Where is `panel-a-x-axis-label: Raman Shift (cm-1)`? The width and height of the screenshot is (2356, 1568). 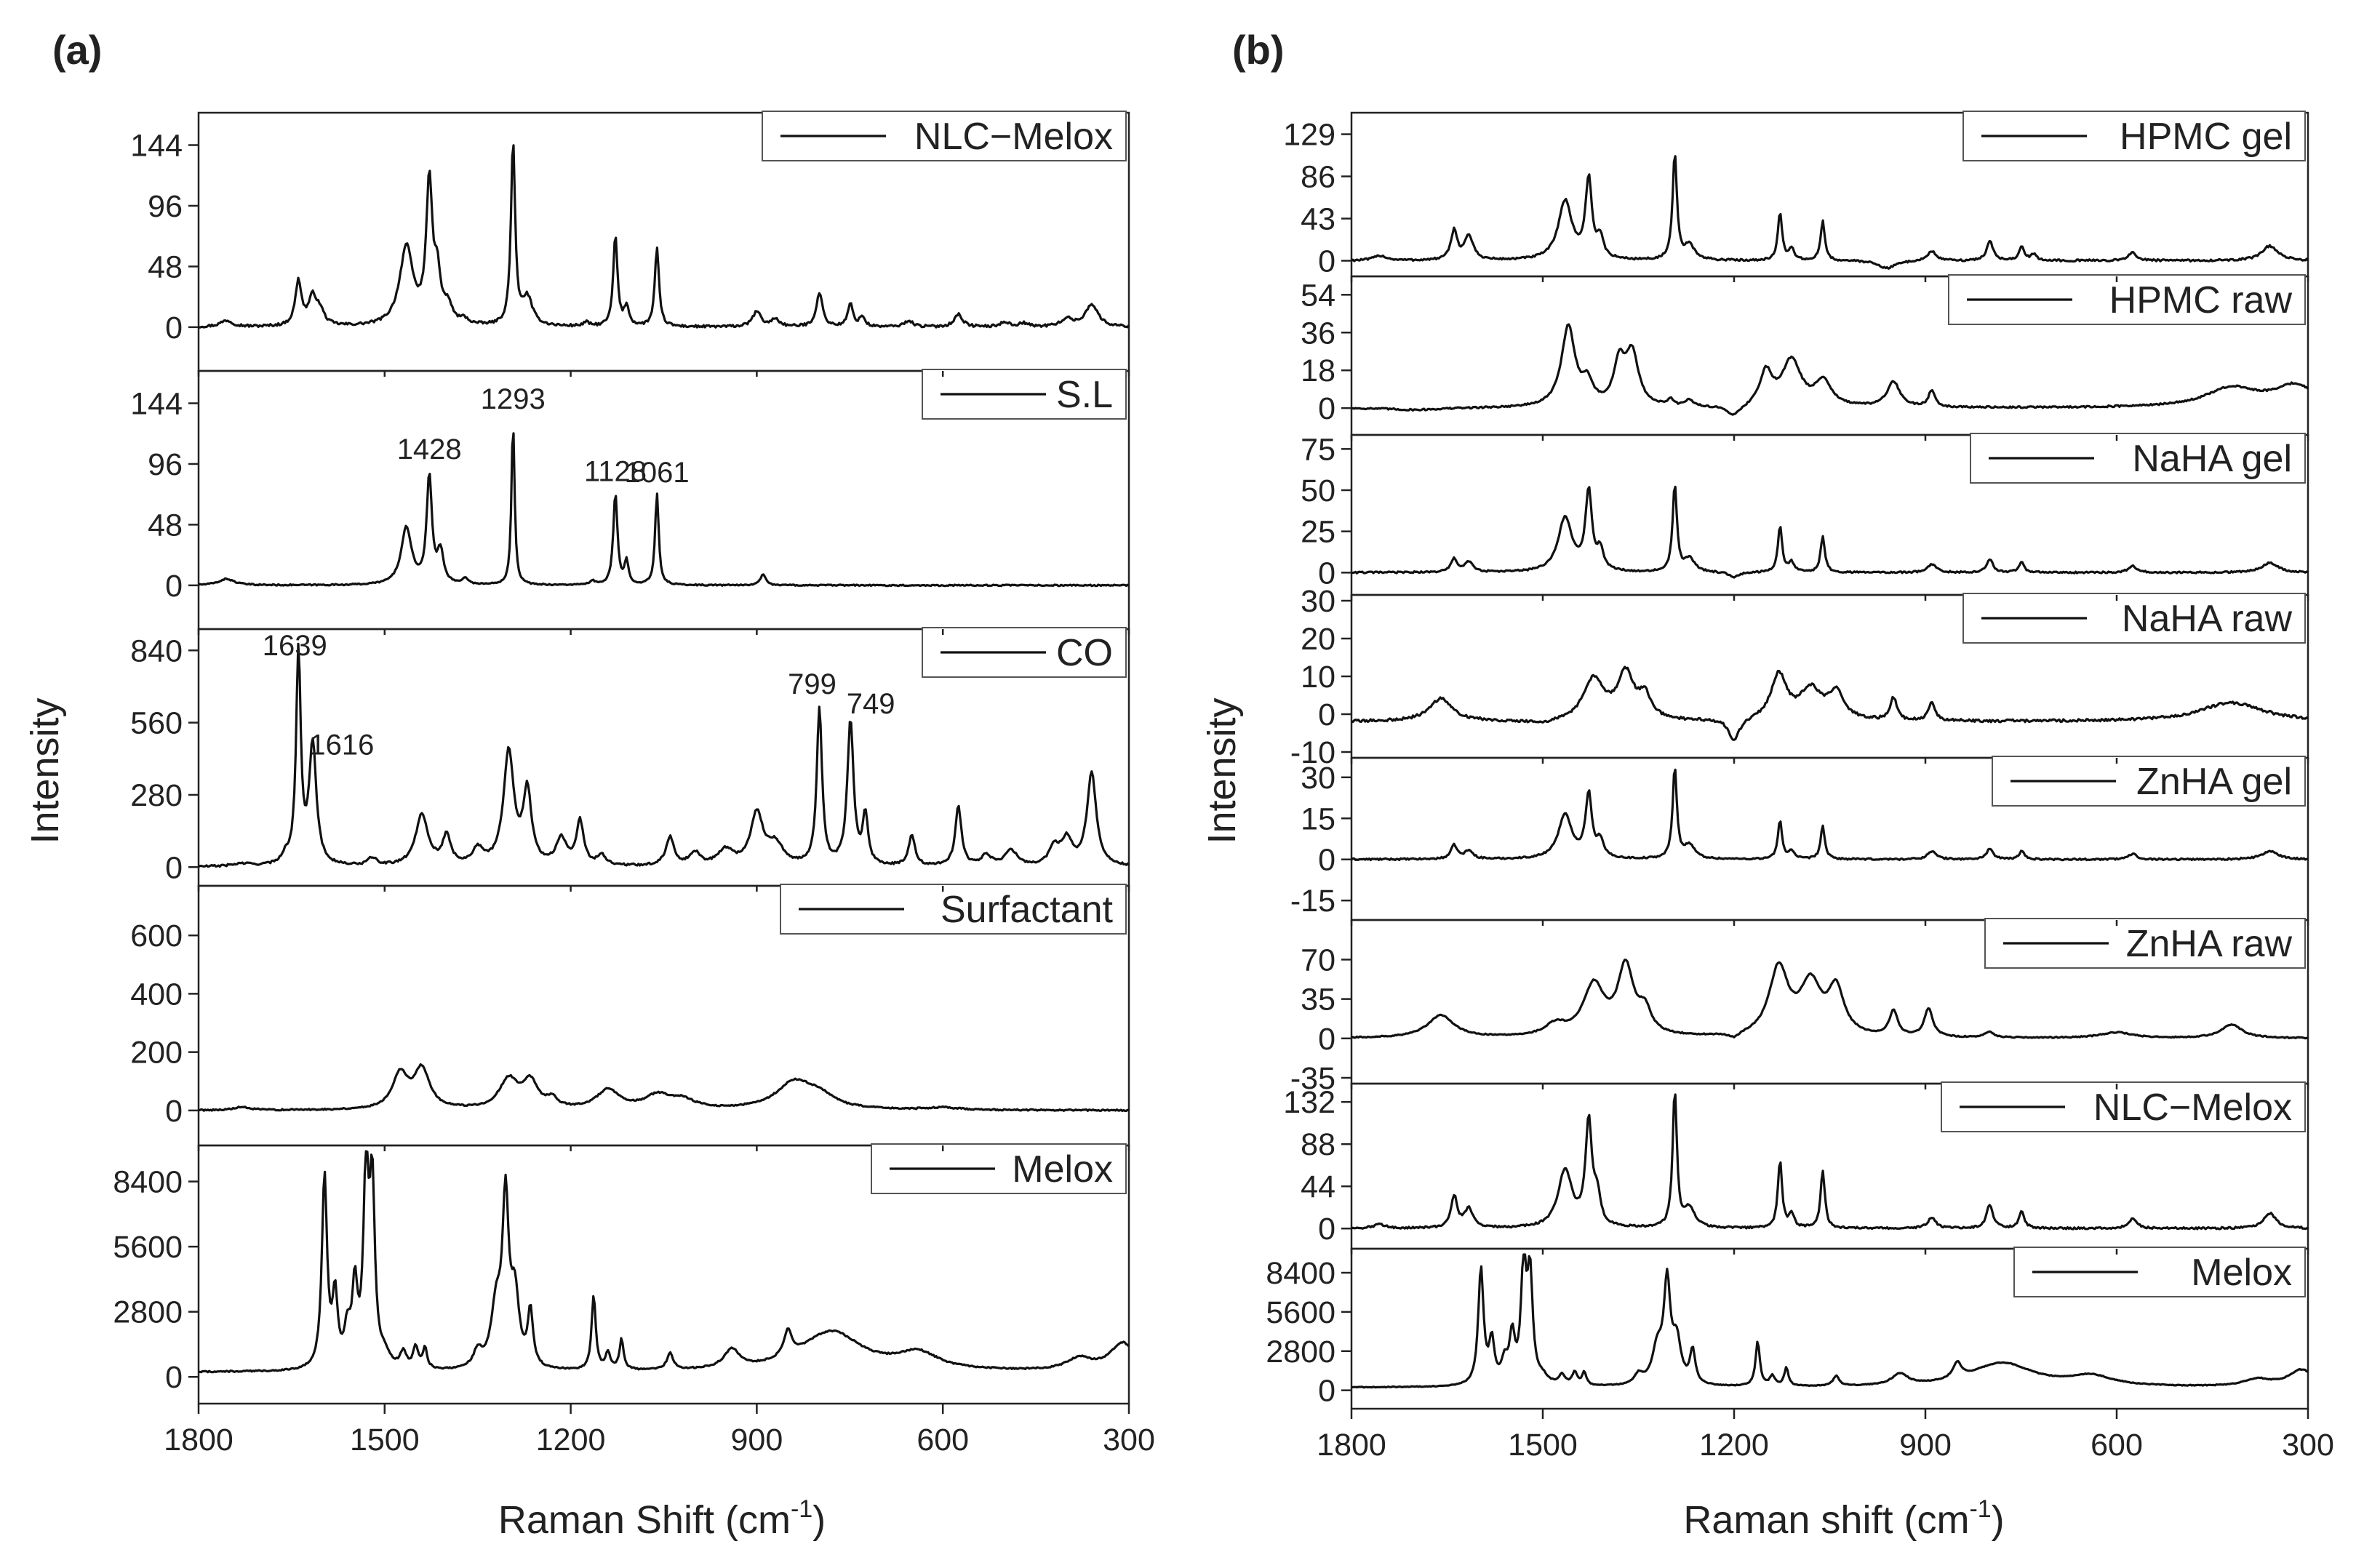
panel-a-x-axis-label: Raman Shift (cm-1) is located at coordinates (662, 1518).